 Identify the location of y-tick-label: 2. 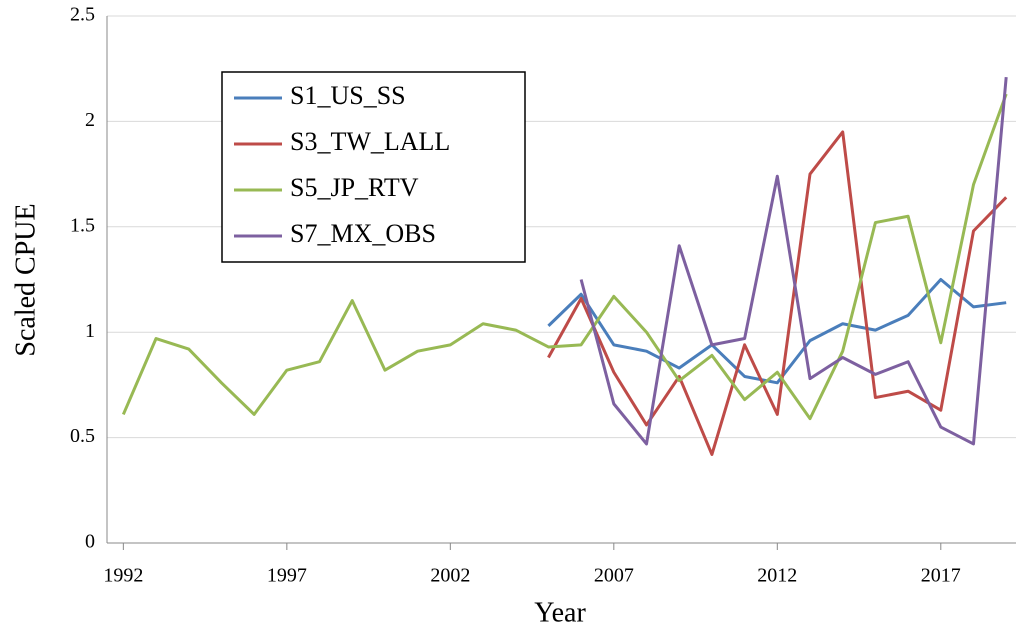
(90, 120).